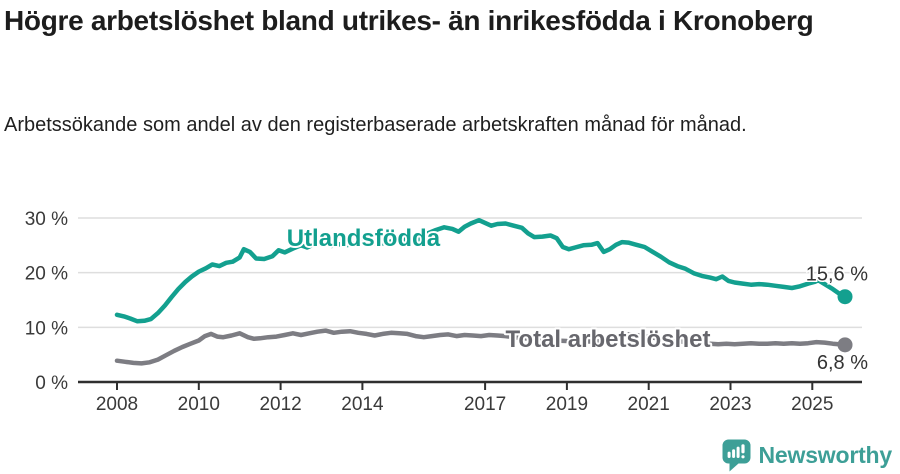  I want to click on x-tick-label-2021: 2021, so click(649, 404).